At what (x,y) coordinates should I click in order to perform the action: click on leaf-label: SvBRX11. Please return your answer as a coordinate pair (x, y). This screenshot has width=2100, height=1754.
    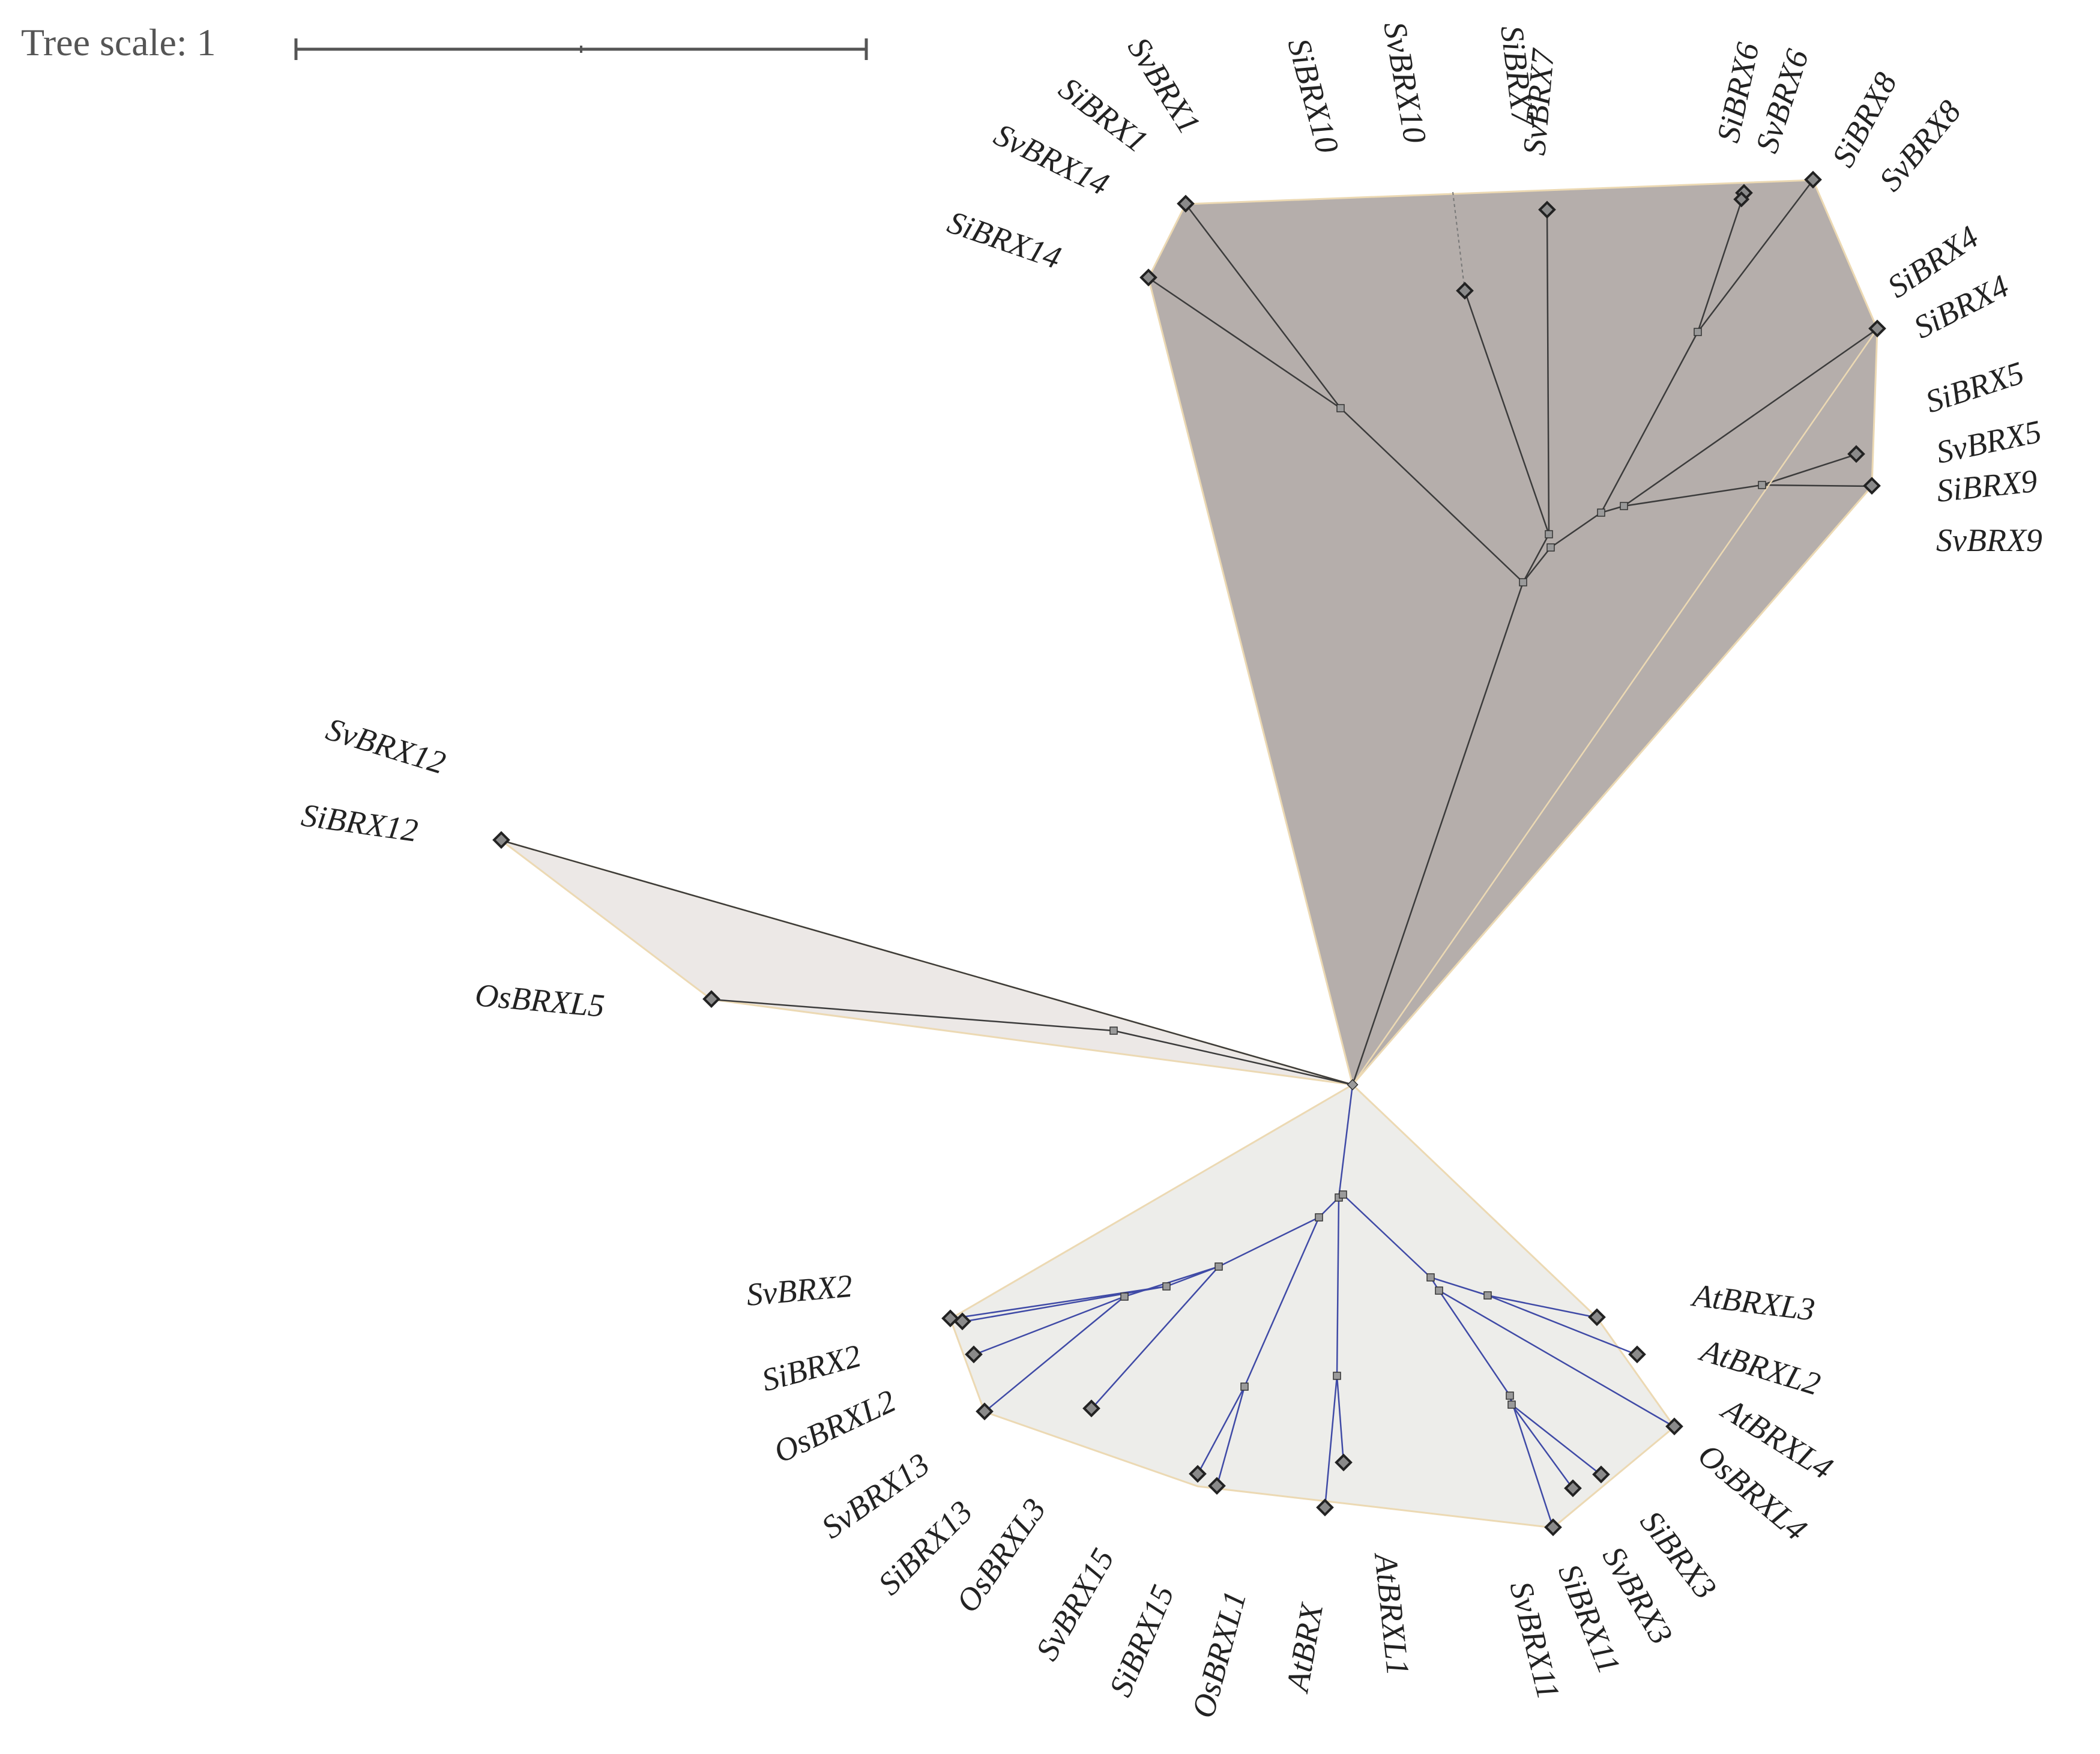
    Looking at the image, I should click on (1535, 1640).